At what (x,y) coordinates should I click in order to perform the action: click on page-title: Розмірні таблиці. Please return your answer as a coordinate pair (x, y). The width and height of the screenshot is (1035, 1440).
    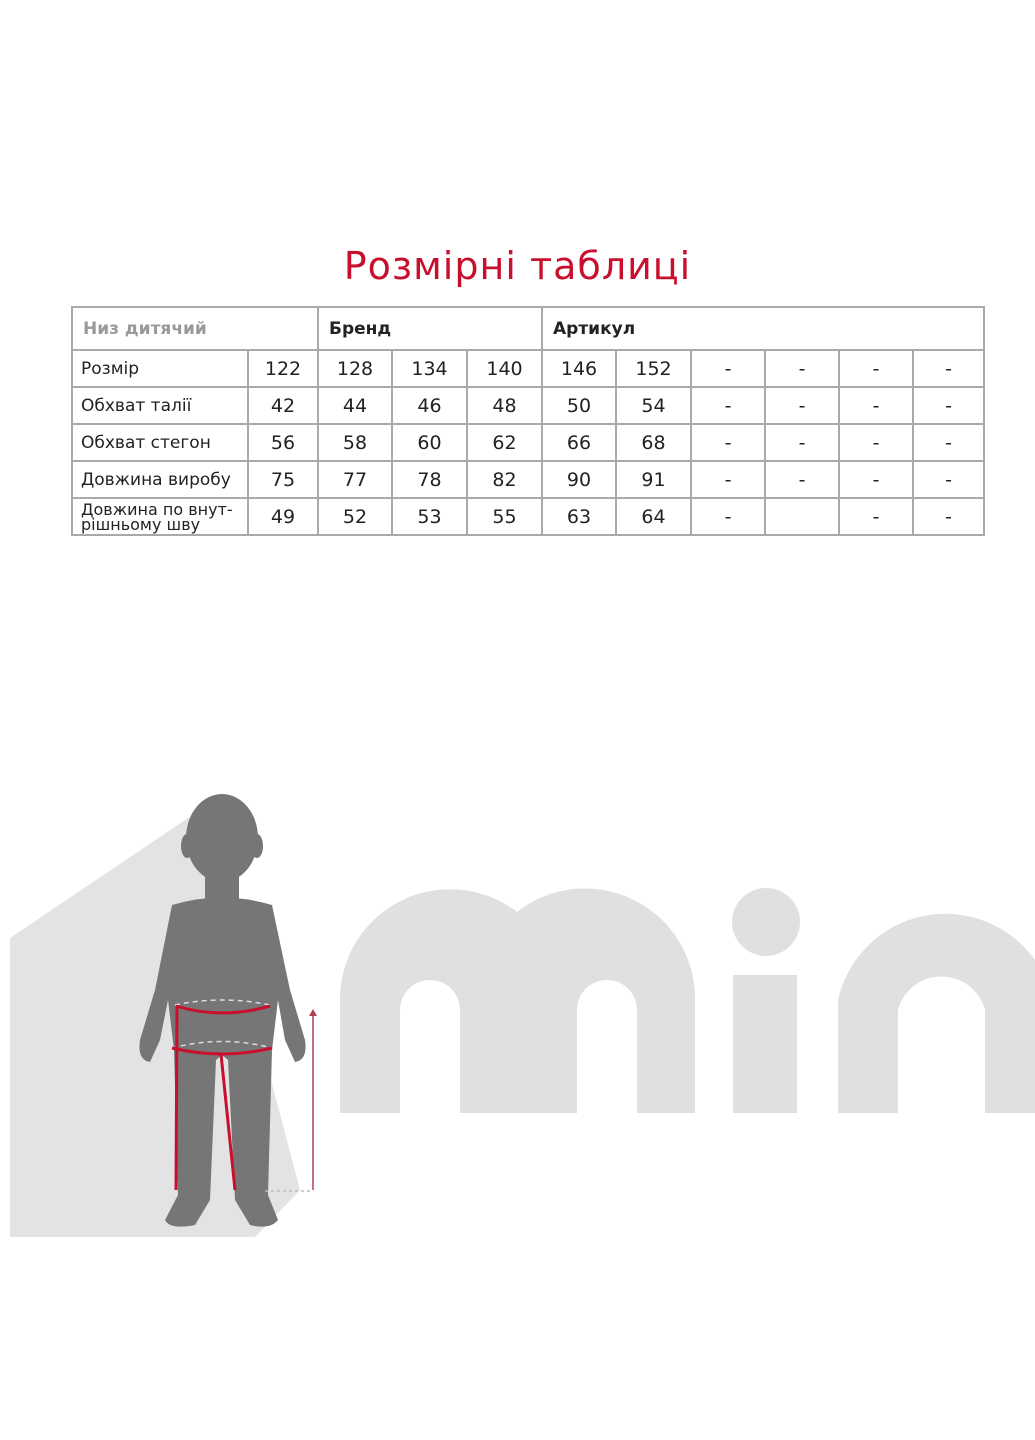
    Looking at the image, I should click on (517, 266).